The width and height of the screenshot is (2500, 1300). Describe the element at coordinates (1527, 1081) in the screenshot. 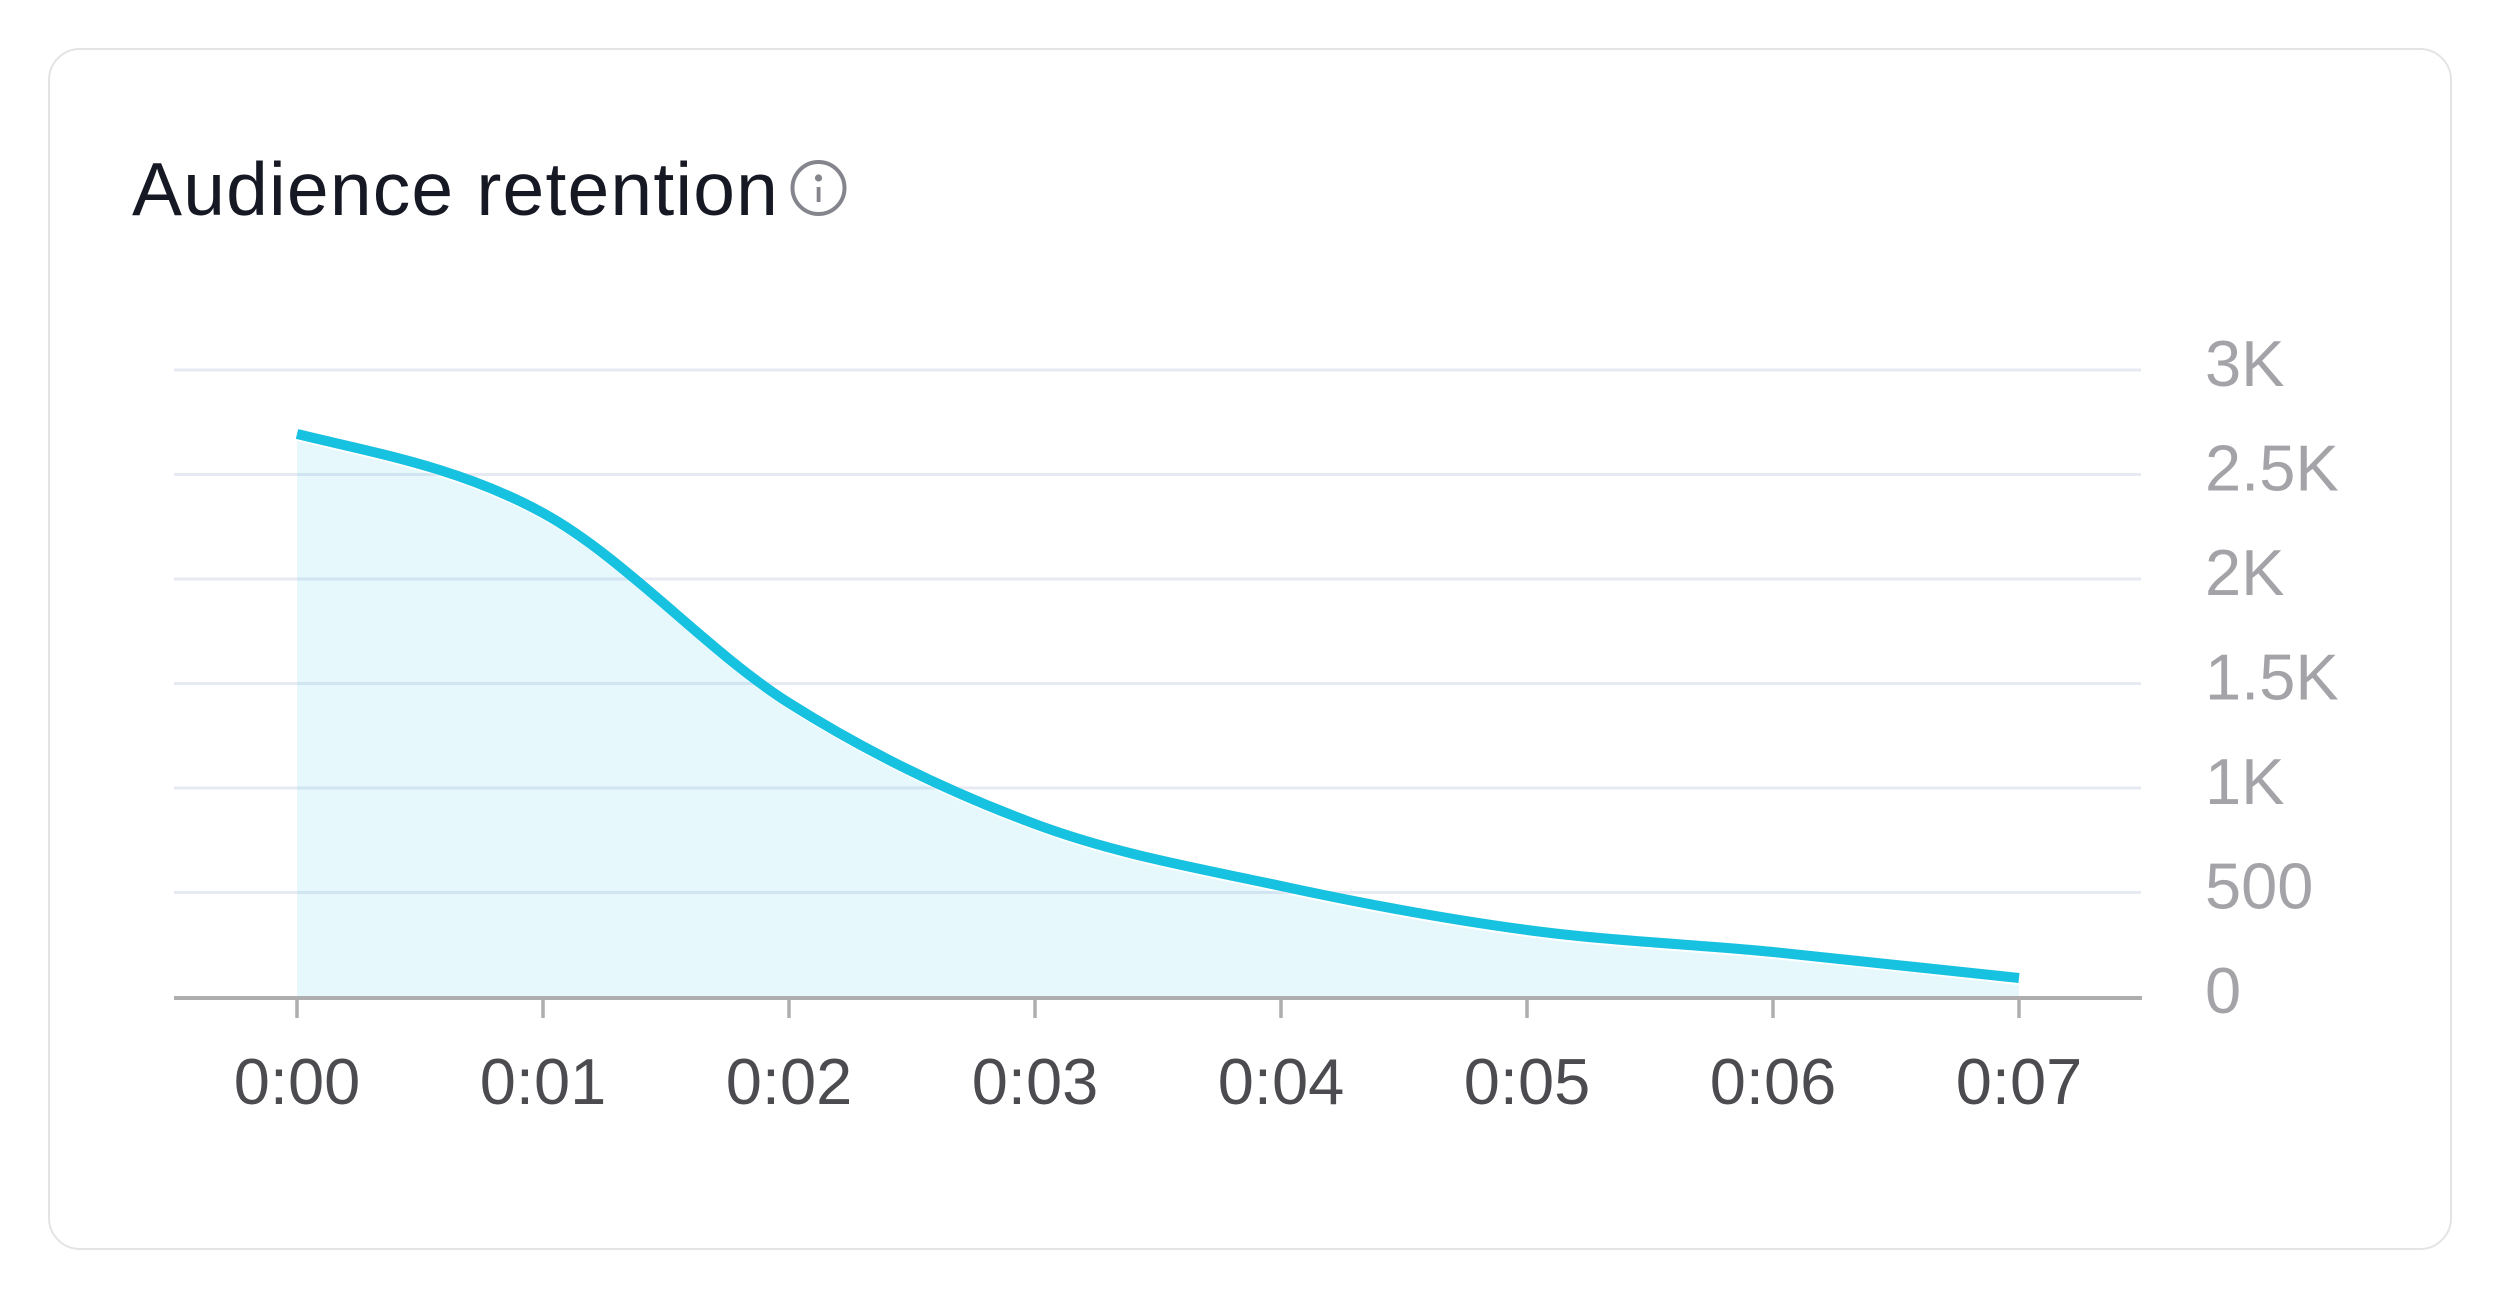

I see `svg-text: 0:05` at that location.